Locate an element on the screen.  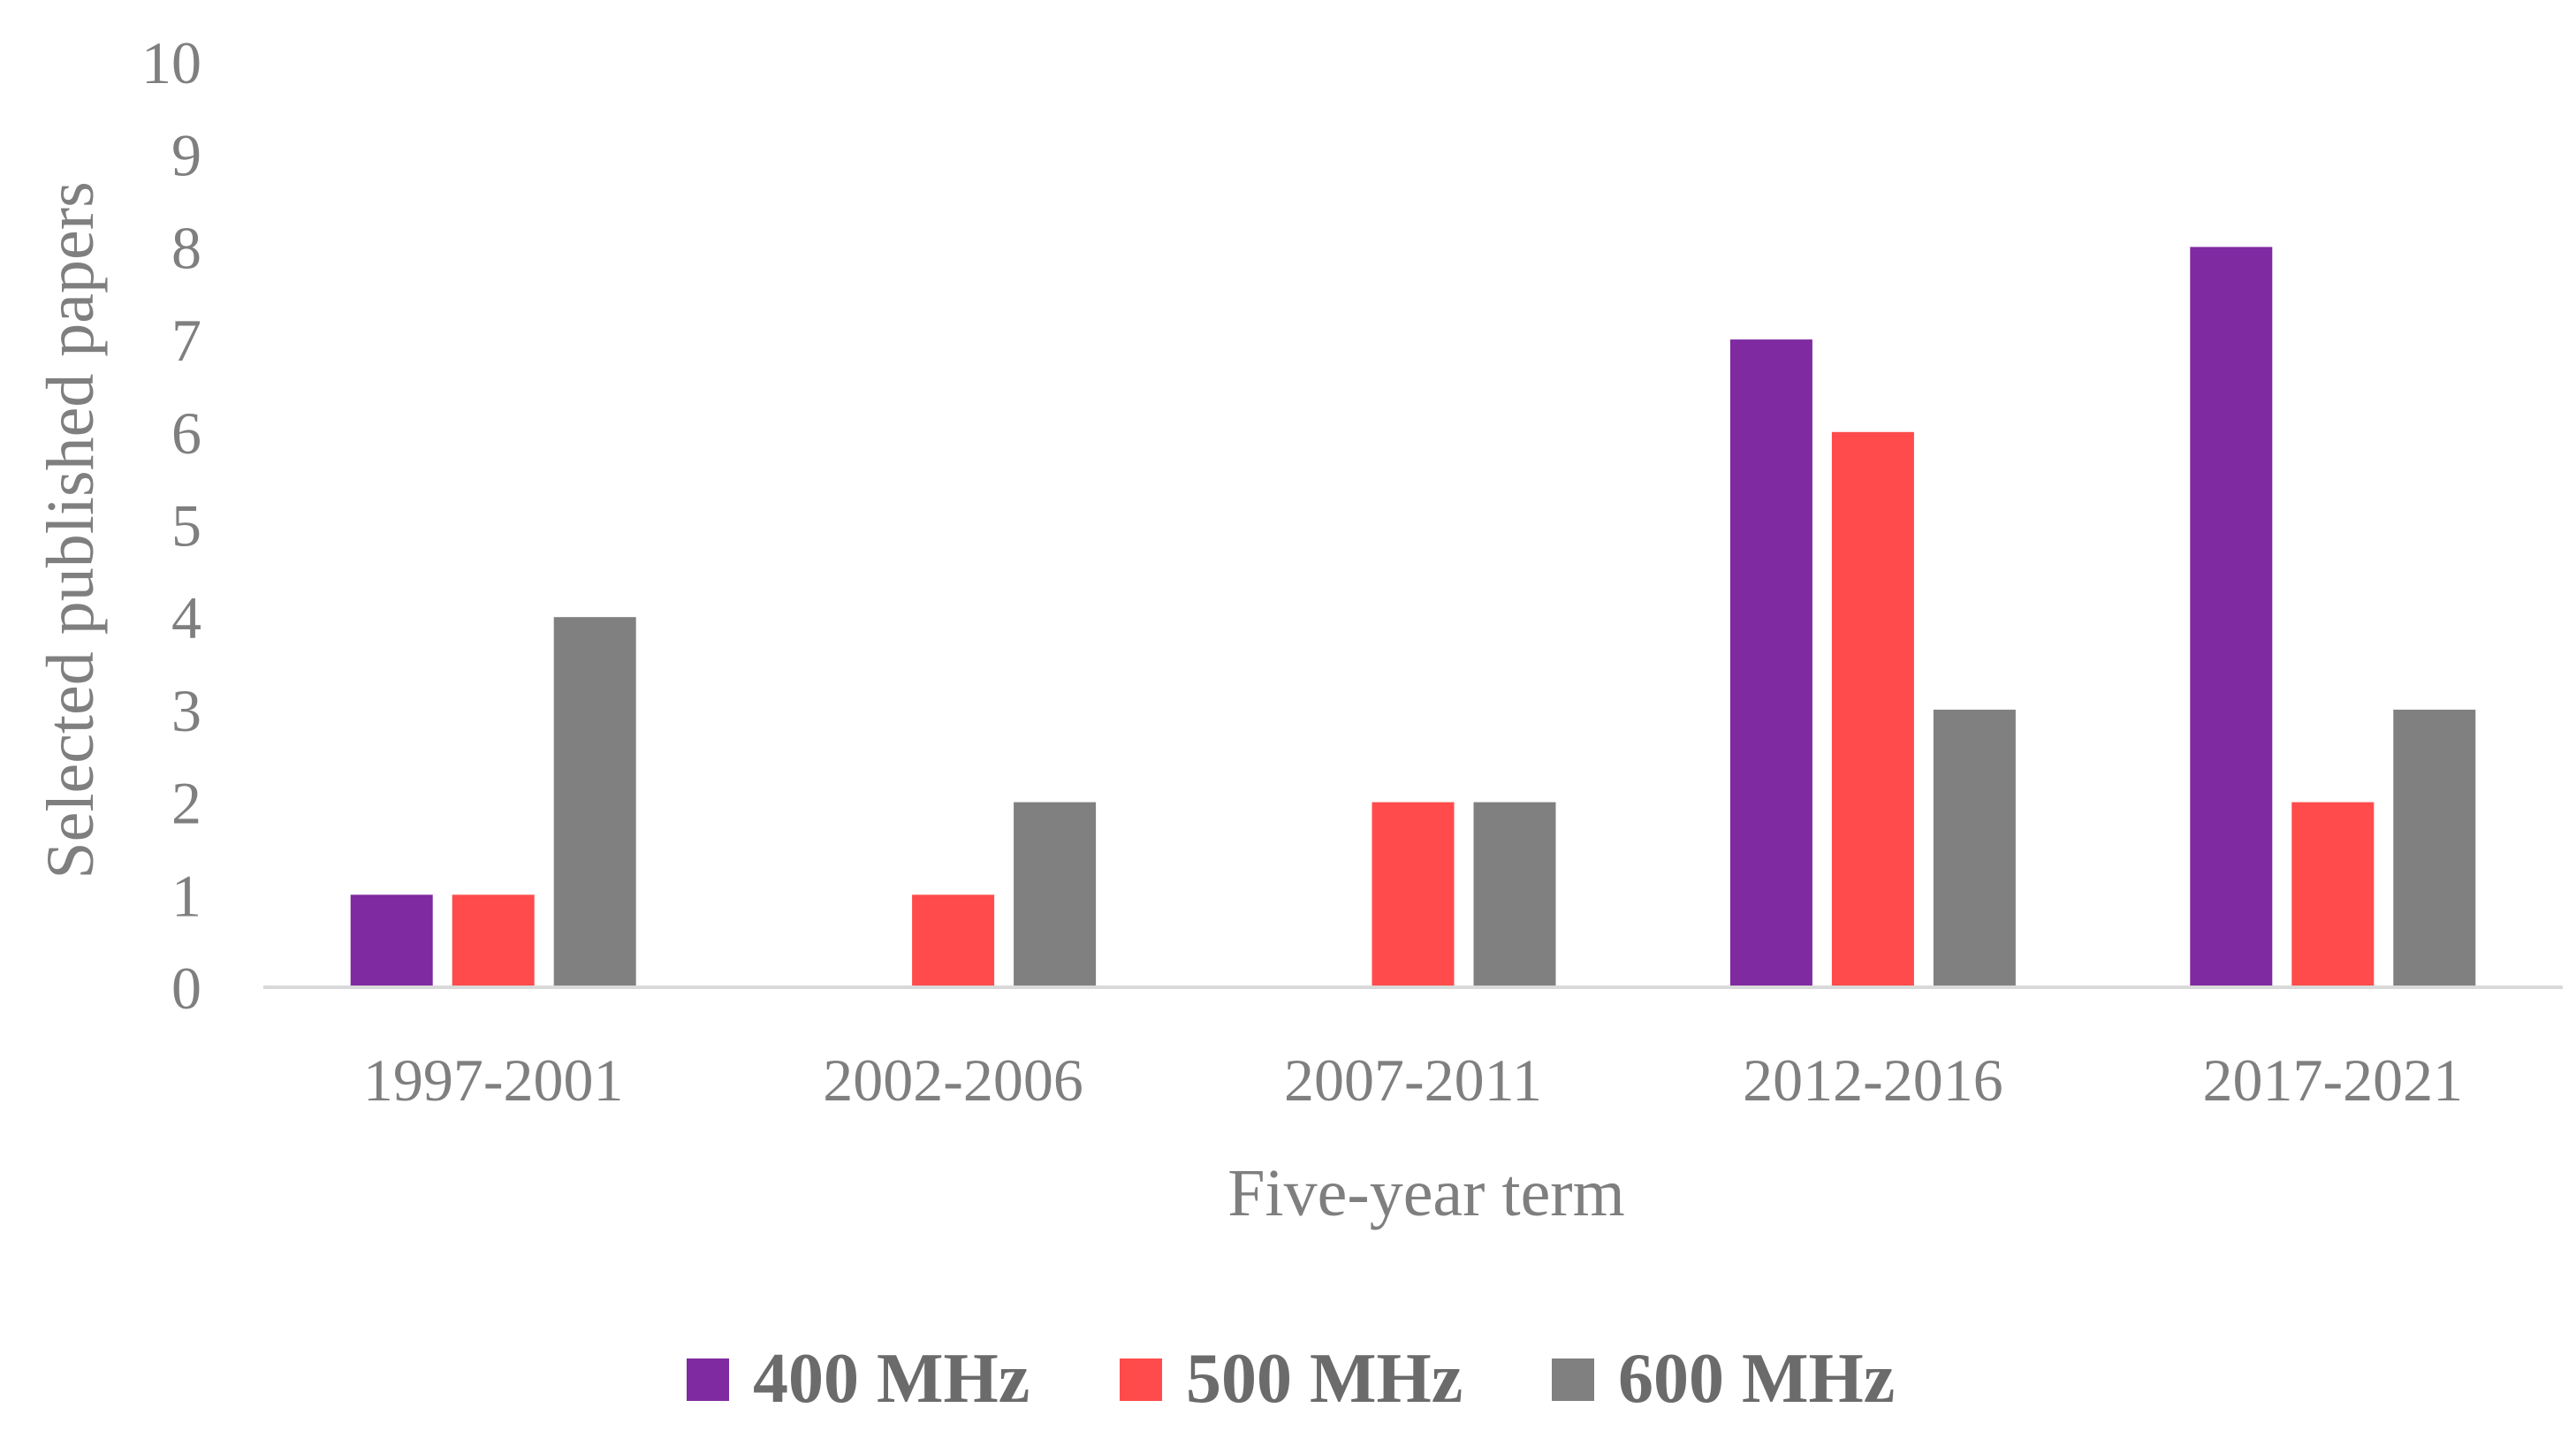
y-axis-ticks: 0 1 2 3 4 5 6 7 8 9 10 is located at coordinates (171, 525).